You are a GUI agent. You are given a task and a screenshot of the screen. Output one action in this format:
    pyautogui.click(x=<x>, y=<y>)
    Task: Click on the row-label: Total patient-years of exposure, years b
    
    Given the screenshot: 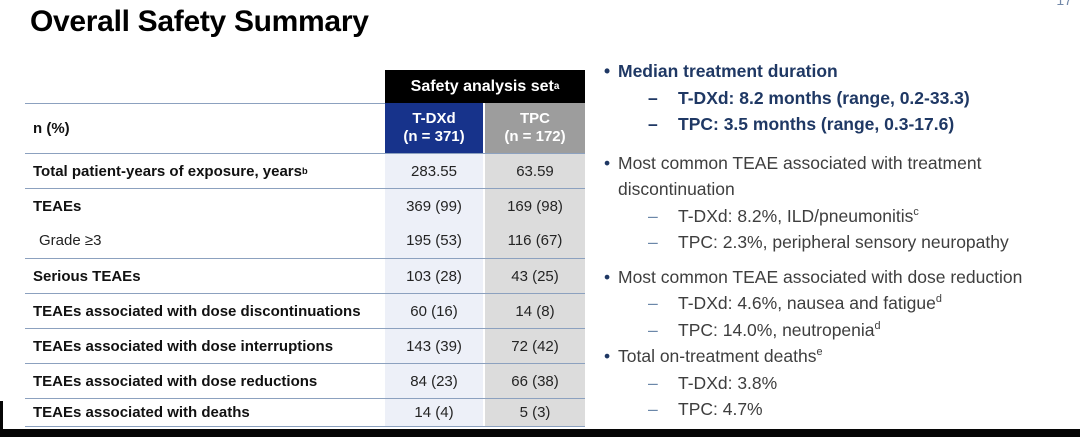 What is the action you would take?
    pyautogui.click(x=170, y=171)
    